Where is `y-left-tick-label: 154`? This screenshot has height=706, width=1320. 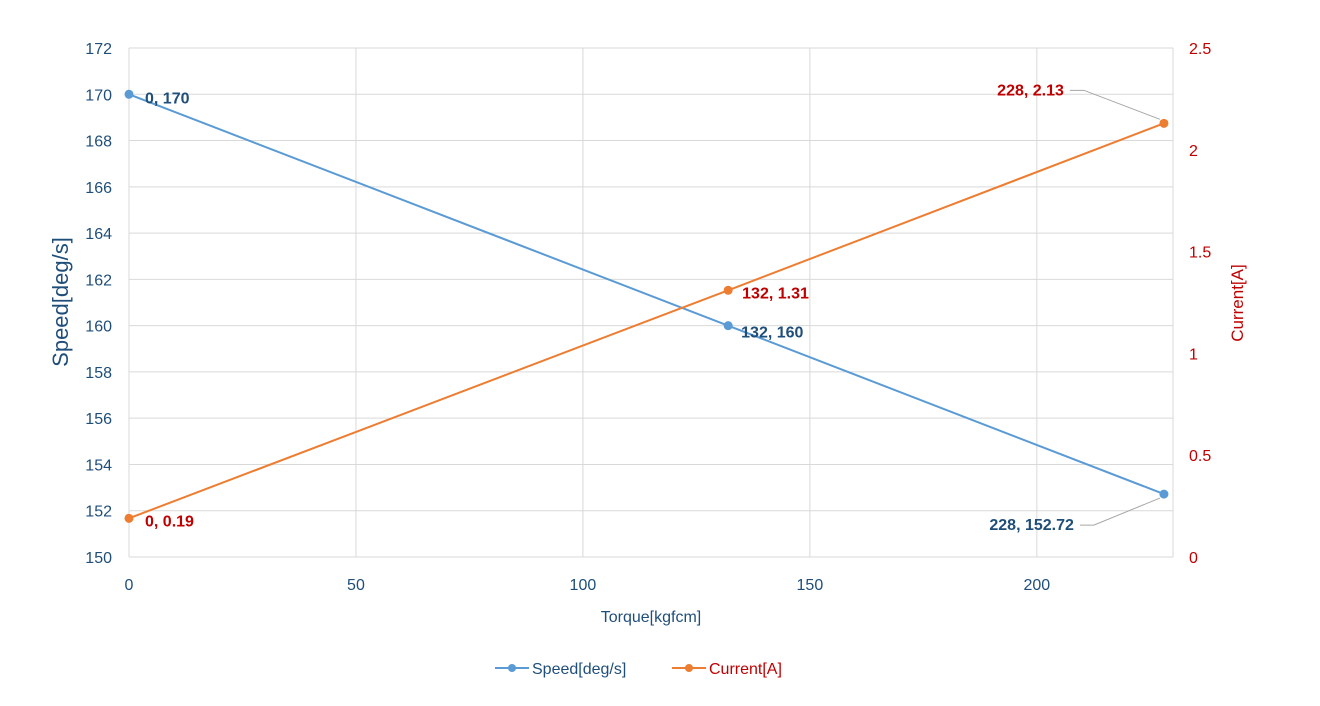
y-left-tick-label: 154 is located at coordinates (98, 465).